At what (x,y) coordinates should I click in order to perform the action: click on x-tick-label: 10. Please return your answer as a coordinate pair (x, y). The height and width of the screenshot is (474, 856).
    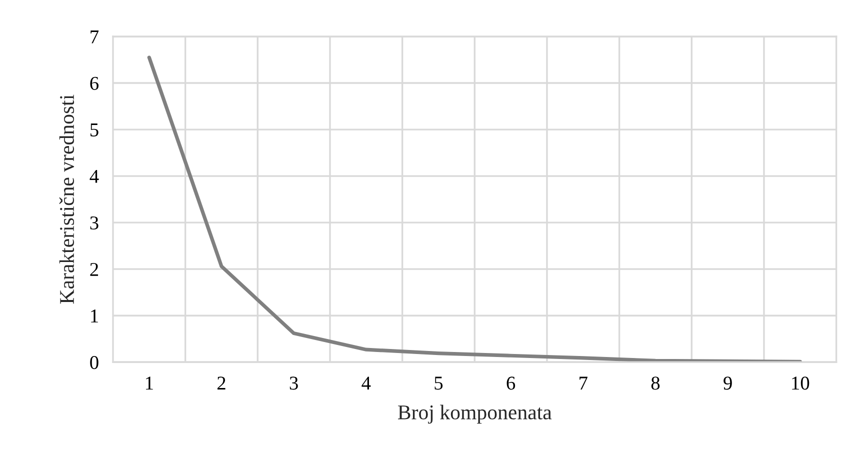
    Looking at the image, I should click on (801, 383).